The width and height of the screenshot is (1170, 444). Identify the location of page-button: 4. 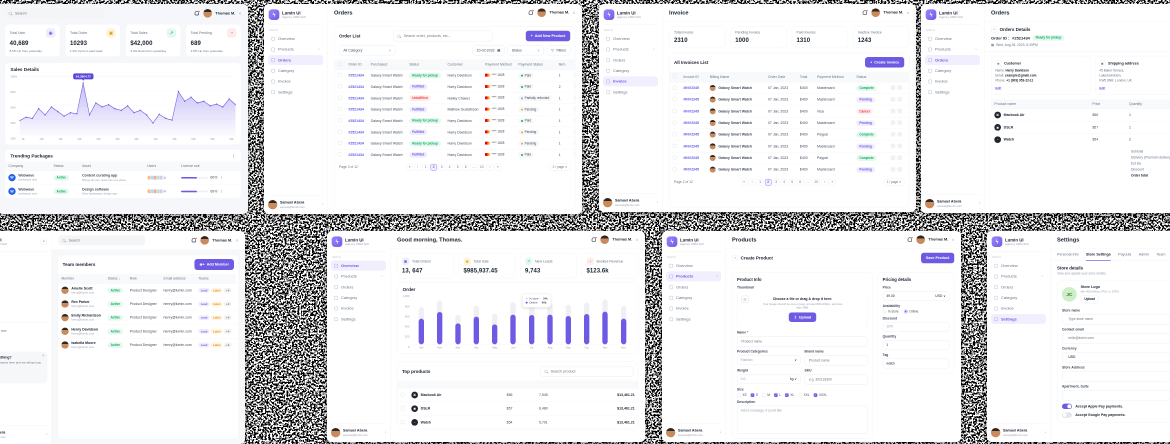
(784, 182).